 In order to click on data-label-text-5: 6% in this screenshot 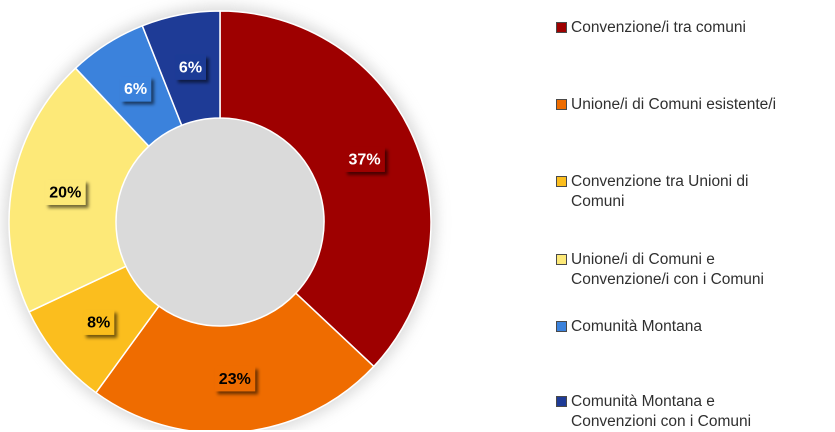, I will do `click(190, 68)`.